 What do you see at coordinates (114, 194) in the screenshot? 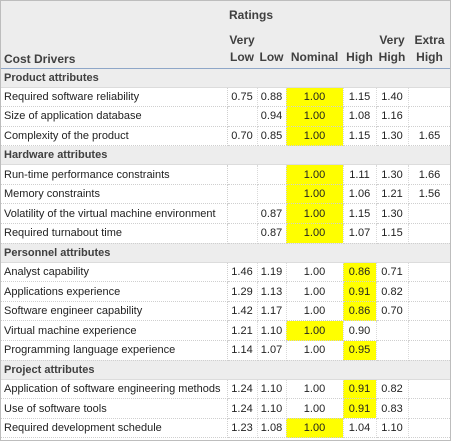
I see `cost-driver-name: Memory constraints` at bounding box center [114, 194].